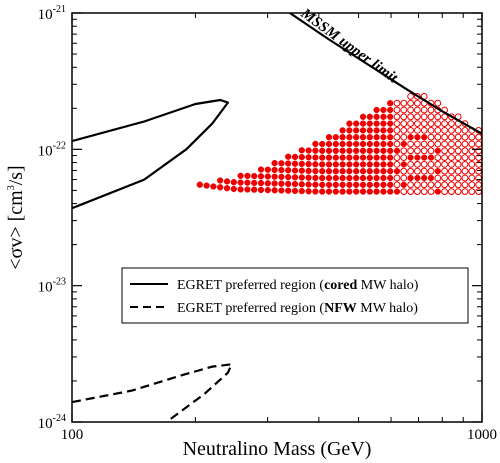 The height and width of the screenshot is (463, 500). Describe the element at coordinates (11, 187) in the screenshot. I see `y-axis-title-exp: 3` at that location.